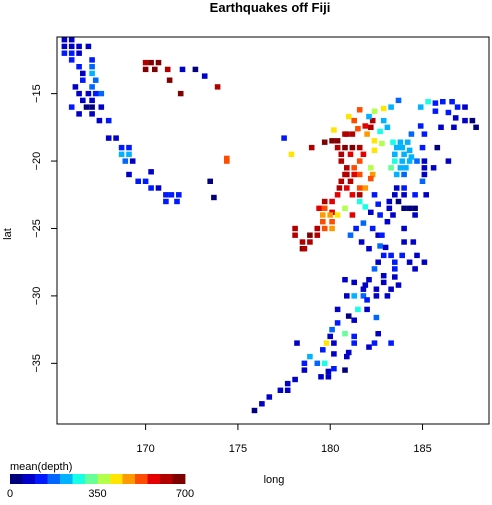 Image resolution: width=492 pixels, height=505 pixels. What do you see at coordinates (44, 228) in the screenshot?
I see `y-axis: −15 −20 −25 −30 −35` at bounding box center [44, 228].